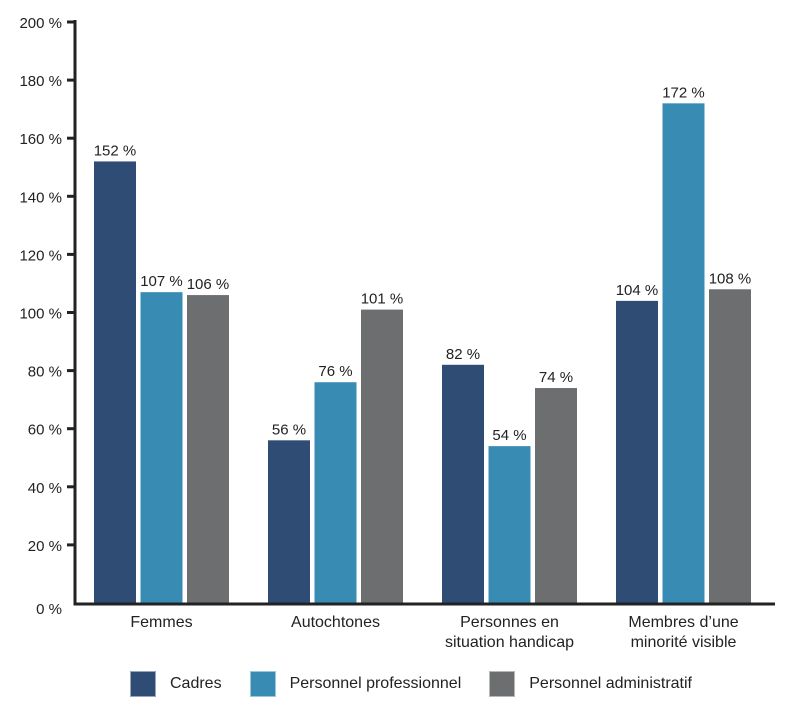 This screenshot has height=719, width=800. What do you see at coordinates (335, 622) in the screenshot?
I see `x-tick-label: Autochtones` at bounding box center [335, 622].